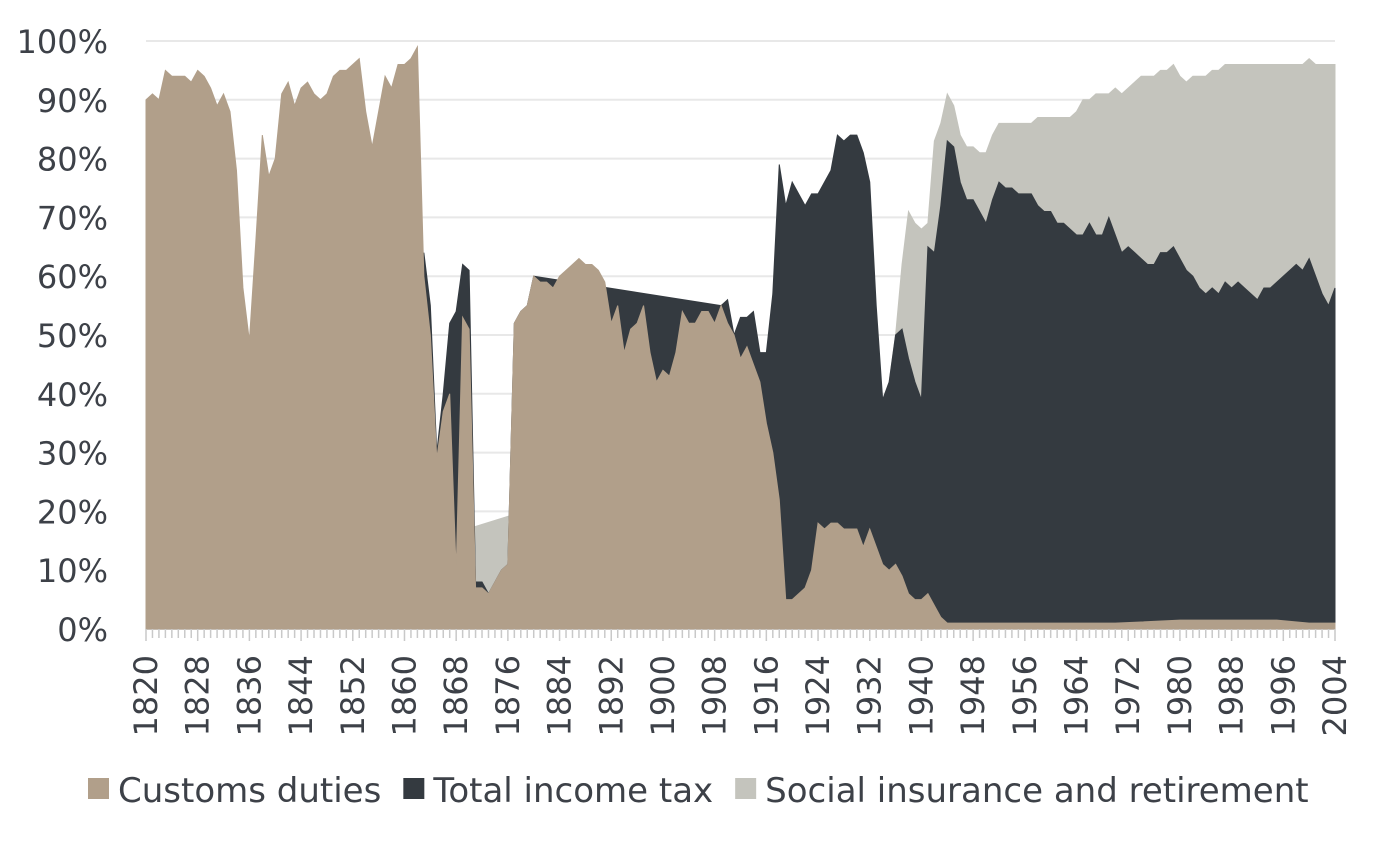 The width and height of the screenshot is (1376, 846). Describe the element at coordinates (611, 695) in the screenshot. I see `x-tick-label: 1892` at that location.